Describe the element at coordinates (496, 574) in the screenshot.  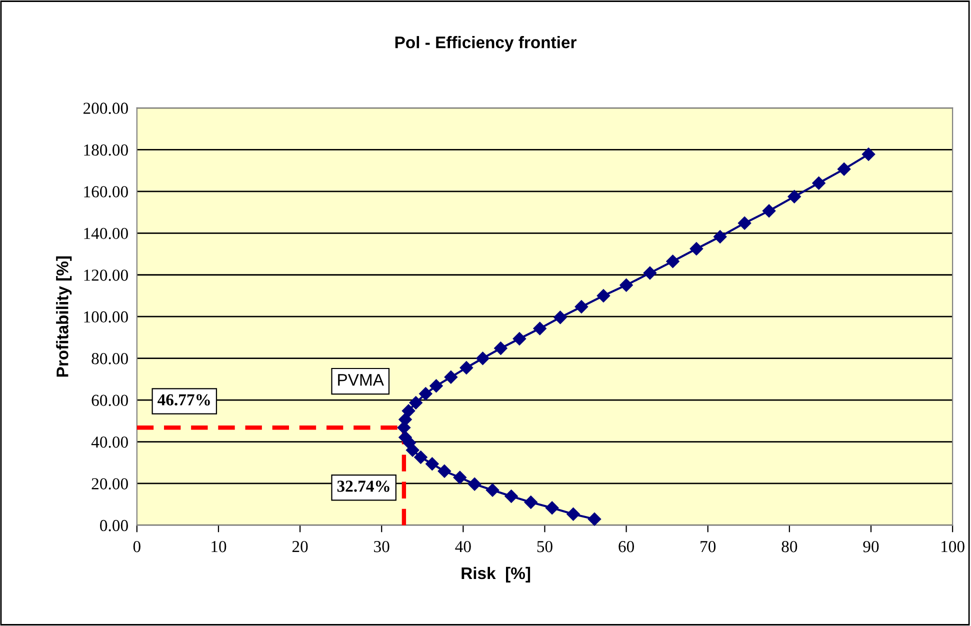
I see `x-axis-title: Risk [%]` at that location.